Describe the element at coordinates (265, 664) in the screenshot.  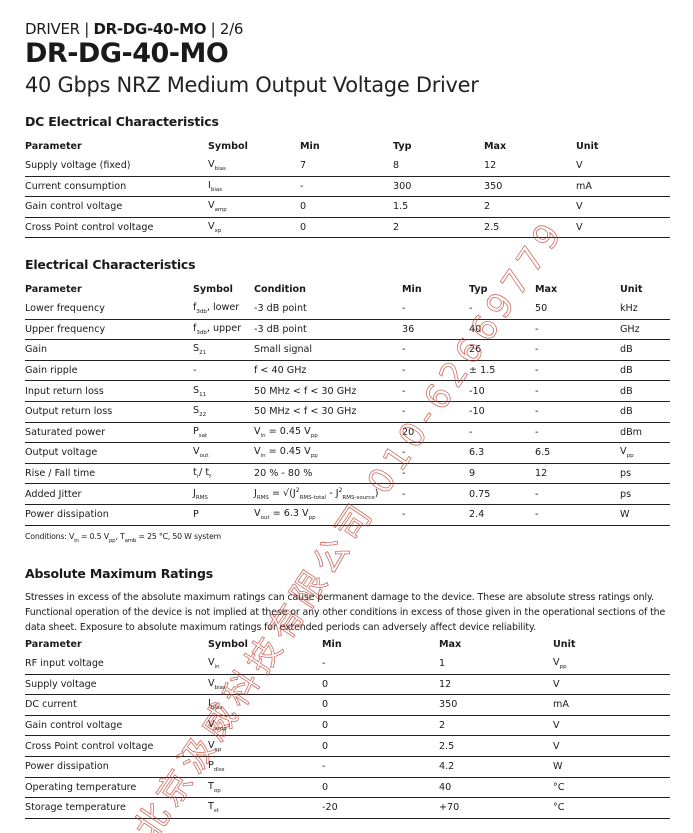
I see `cell-symbol: Vin` at that location.